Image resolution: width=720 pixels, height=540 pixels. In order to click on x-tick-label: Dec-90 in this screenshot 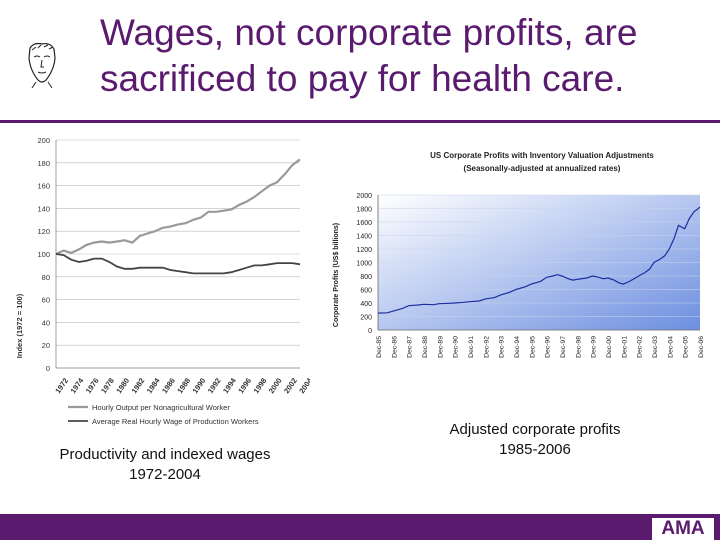, I will do `click(456, 347)`.